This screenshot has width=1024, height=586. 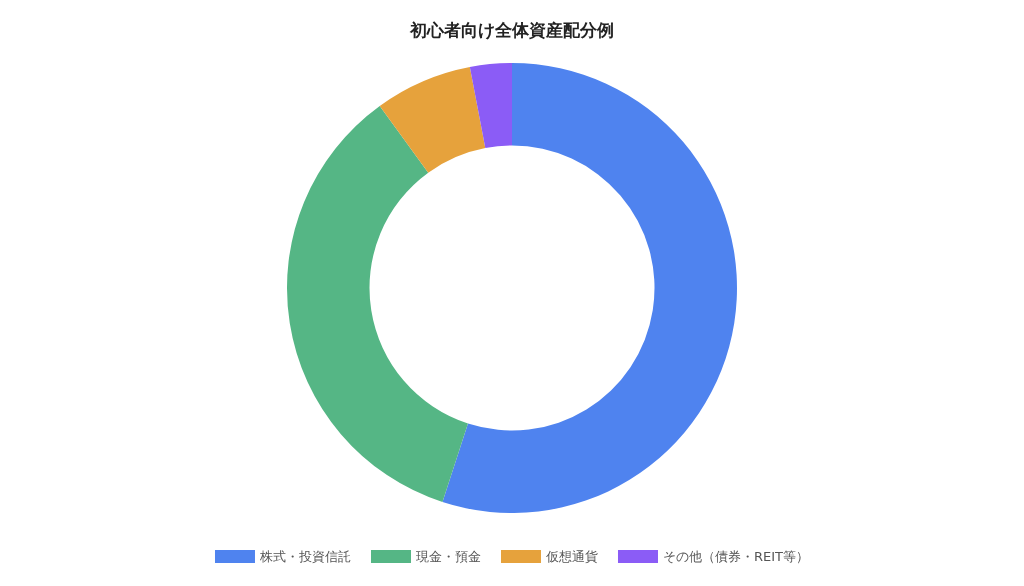 I want to click on legend-label: 仮想通貨, so click(x=571, y=556).